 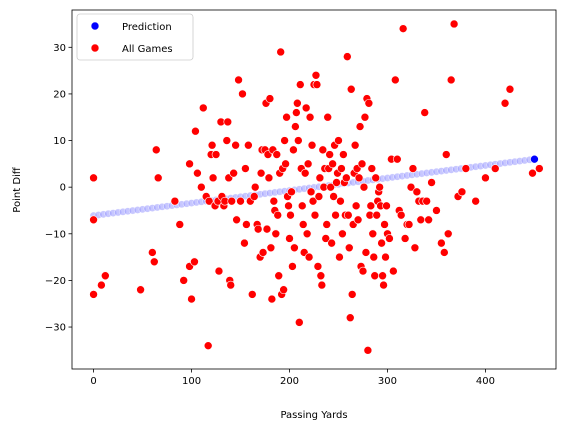 What do you see at coordinates (59, 94) in the screenshot?
I see `y-tick-label: 20` at bounding box center [59, 94].